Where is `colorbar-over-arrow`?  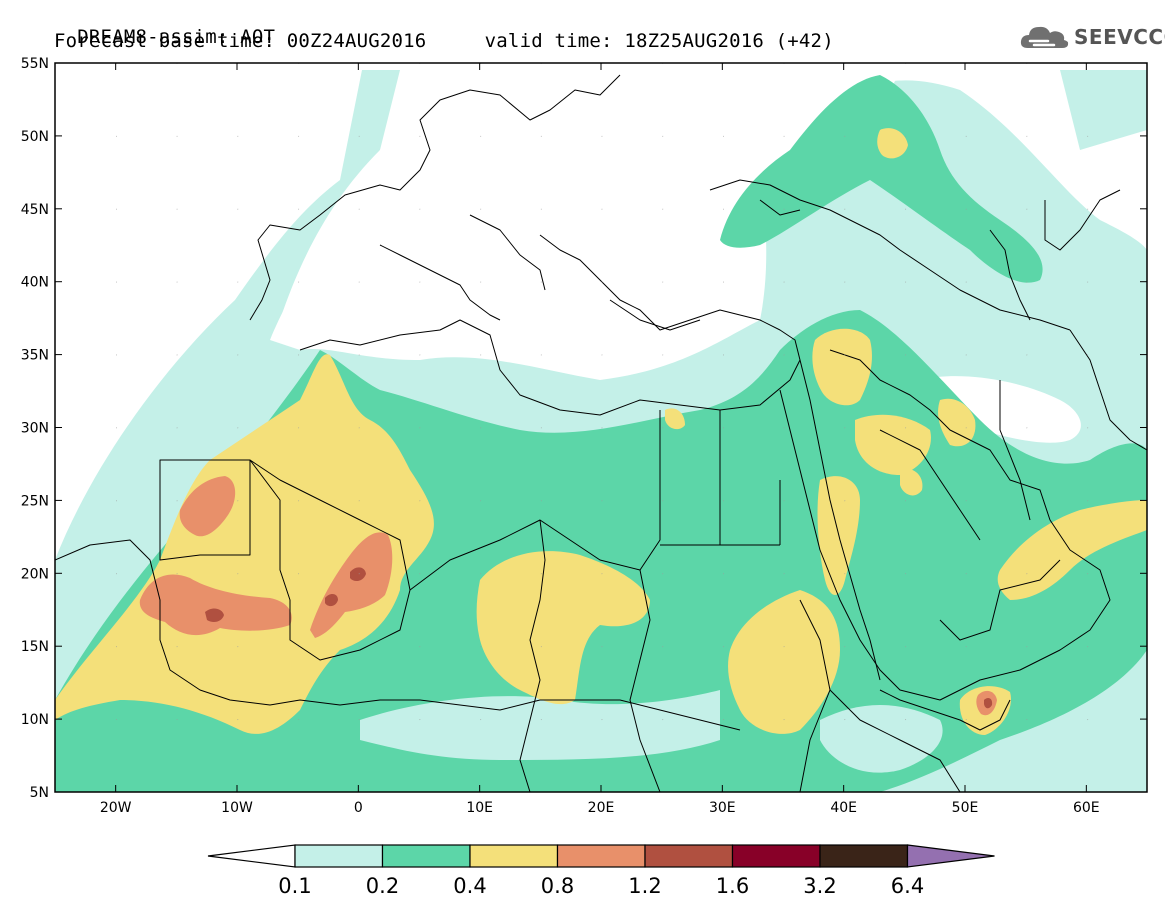
colorbar-over-arrow is located at coordinates (950, 856).